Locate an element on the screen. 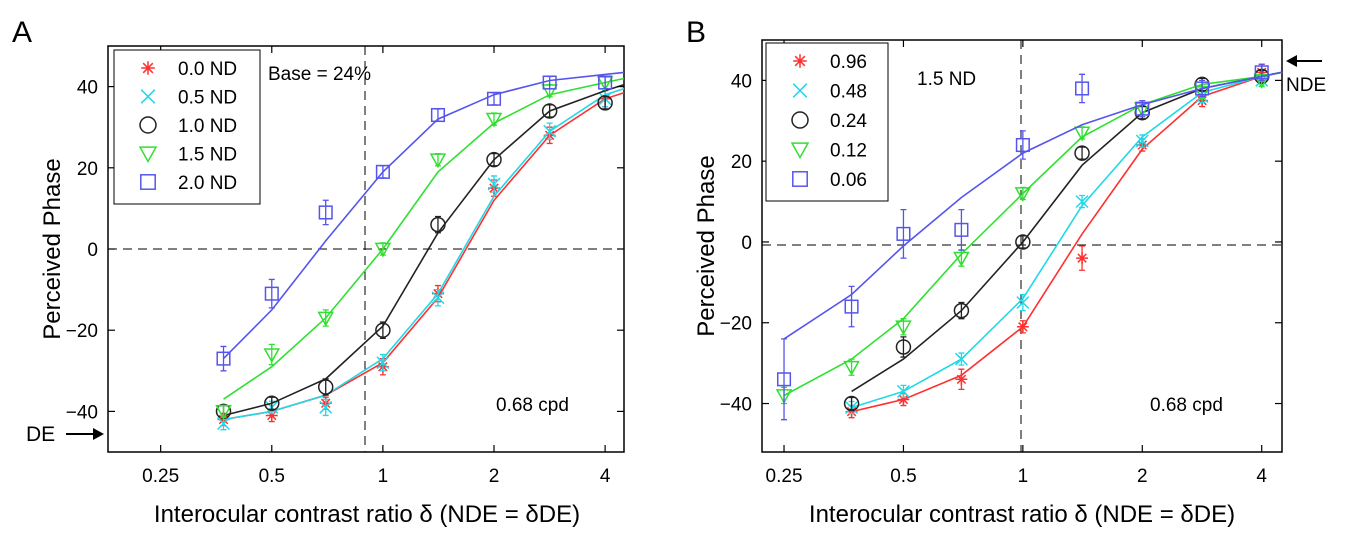  legend: 0.96 0.48 0.24 0.12 0.06 is located at coordinates (827, 122).